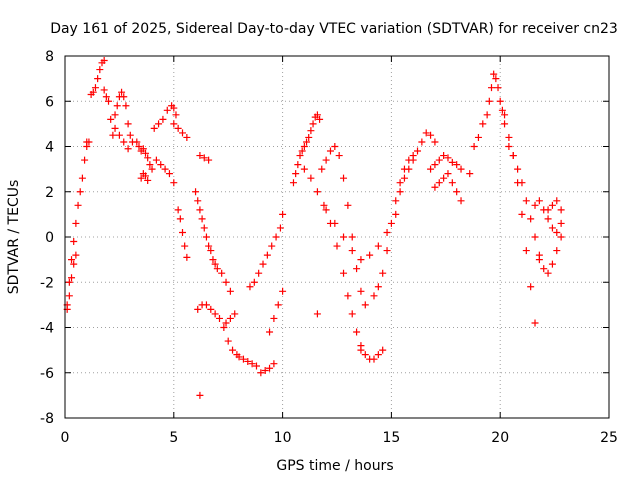 This screenshot has height=480, width=640. What do you see at coordinates (334, 466) in the screenshot?
I see `x-axis-label: GPS time / hours` at bounding box center [334, 466].